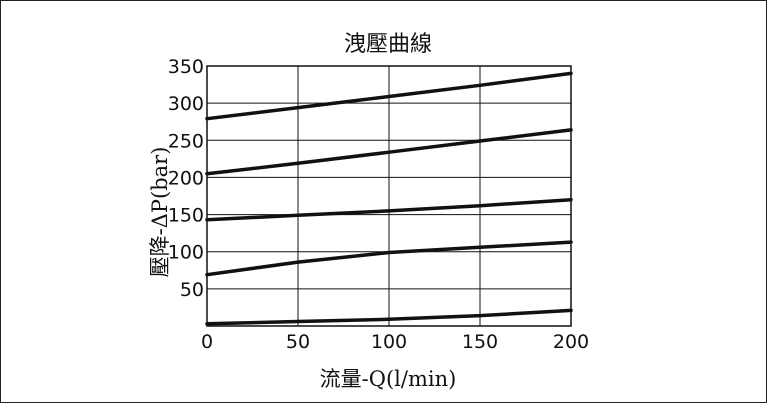 The width and height of the screenshot is (767, 403). I want to click on y-tick-label-4: 250, so click(186, 141).